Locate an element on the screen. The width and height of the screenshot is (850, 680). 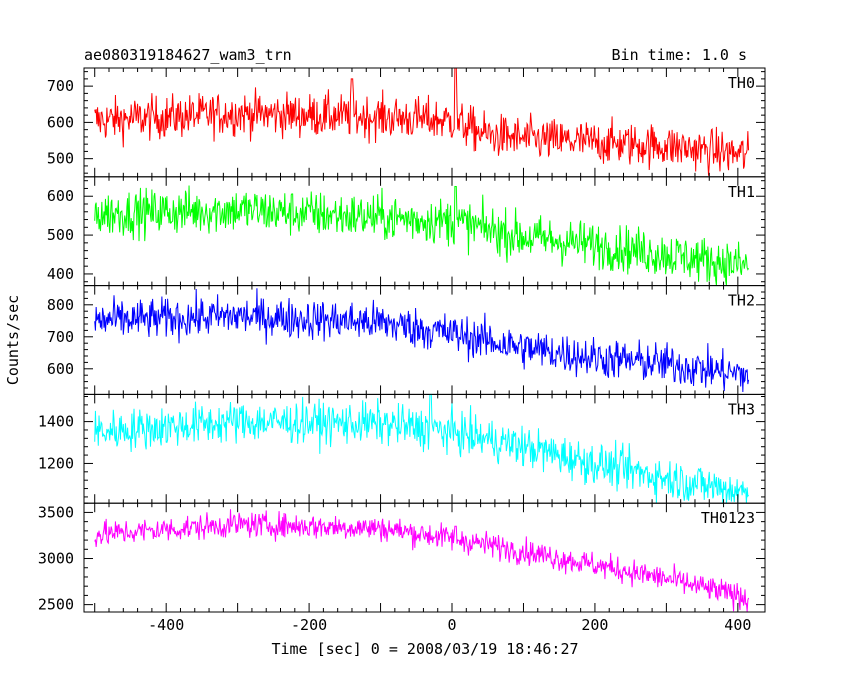
panel-th3: 1200 1400 TH3 is located at coordinates (402, 448).